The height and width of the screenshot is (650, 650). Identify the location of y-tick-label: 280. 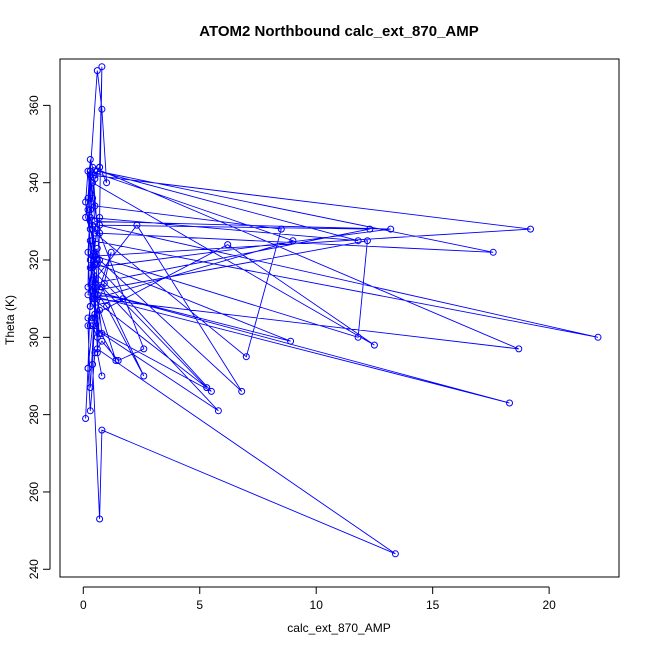
(34, 414).